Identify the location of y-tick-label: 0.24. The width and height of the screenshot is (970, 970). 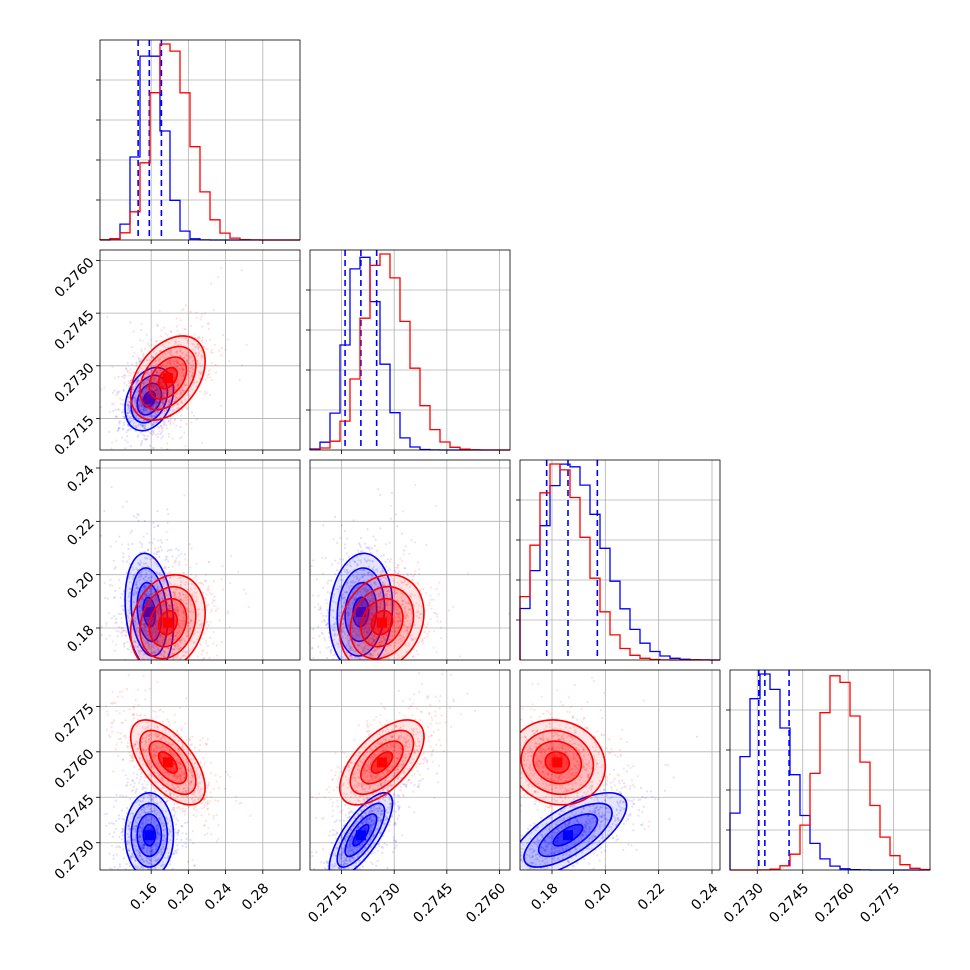
(80, 478).